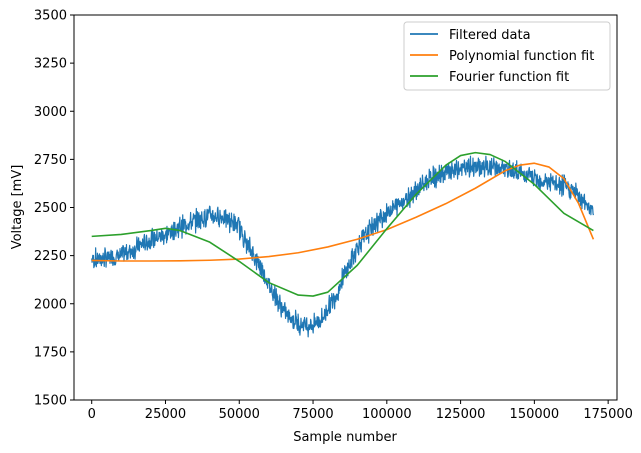 The width and height of the screenshot is (641, 453). I want to click on y-tick-label: 1750, so click(50, 352).